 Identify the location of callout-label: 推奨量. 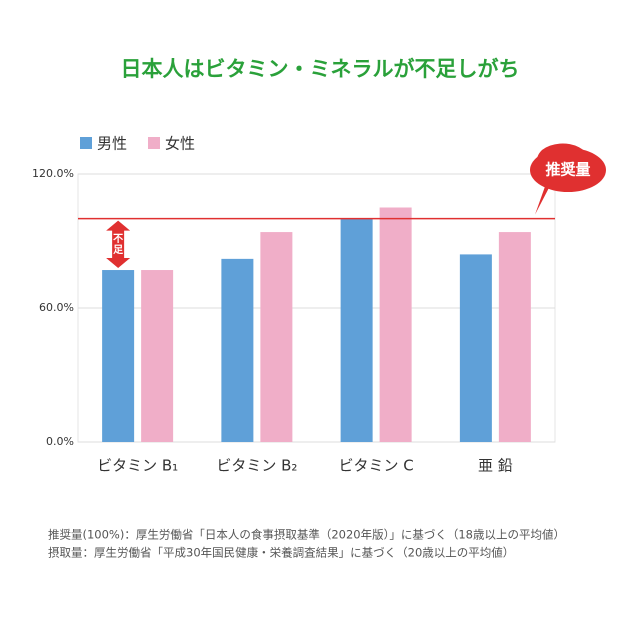
(567, 170).